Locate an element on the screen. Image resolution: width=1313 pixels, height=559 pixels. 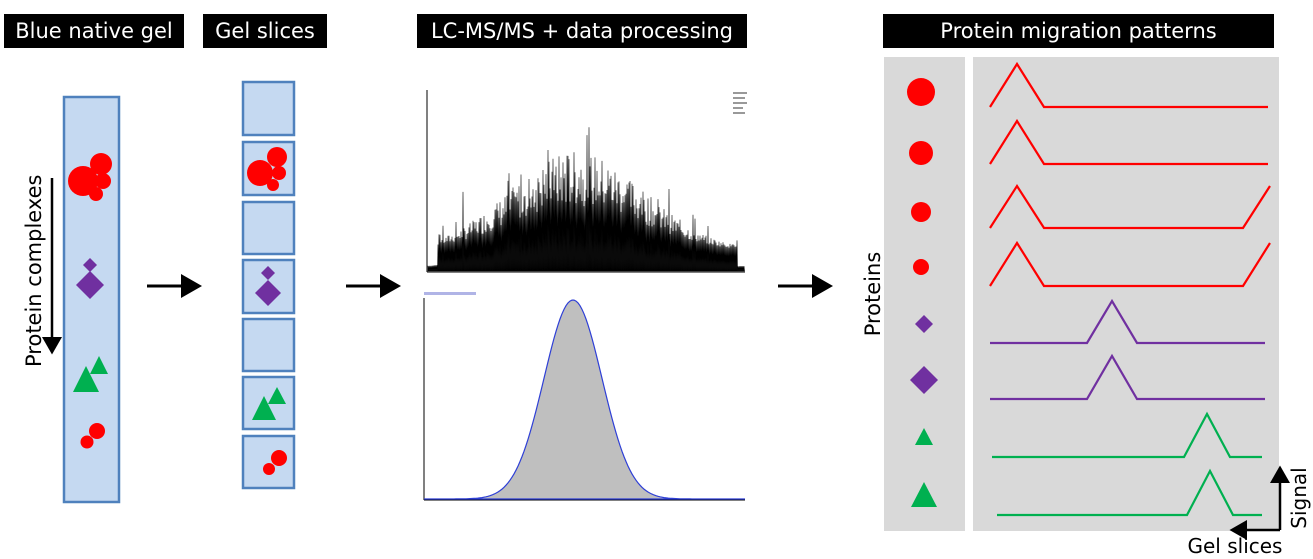
proteins-label: Proteins is located at coordinates (873, 294).